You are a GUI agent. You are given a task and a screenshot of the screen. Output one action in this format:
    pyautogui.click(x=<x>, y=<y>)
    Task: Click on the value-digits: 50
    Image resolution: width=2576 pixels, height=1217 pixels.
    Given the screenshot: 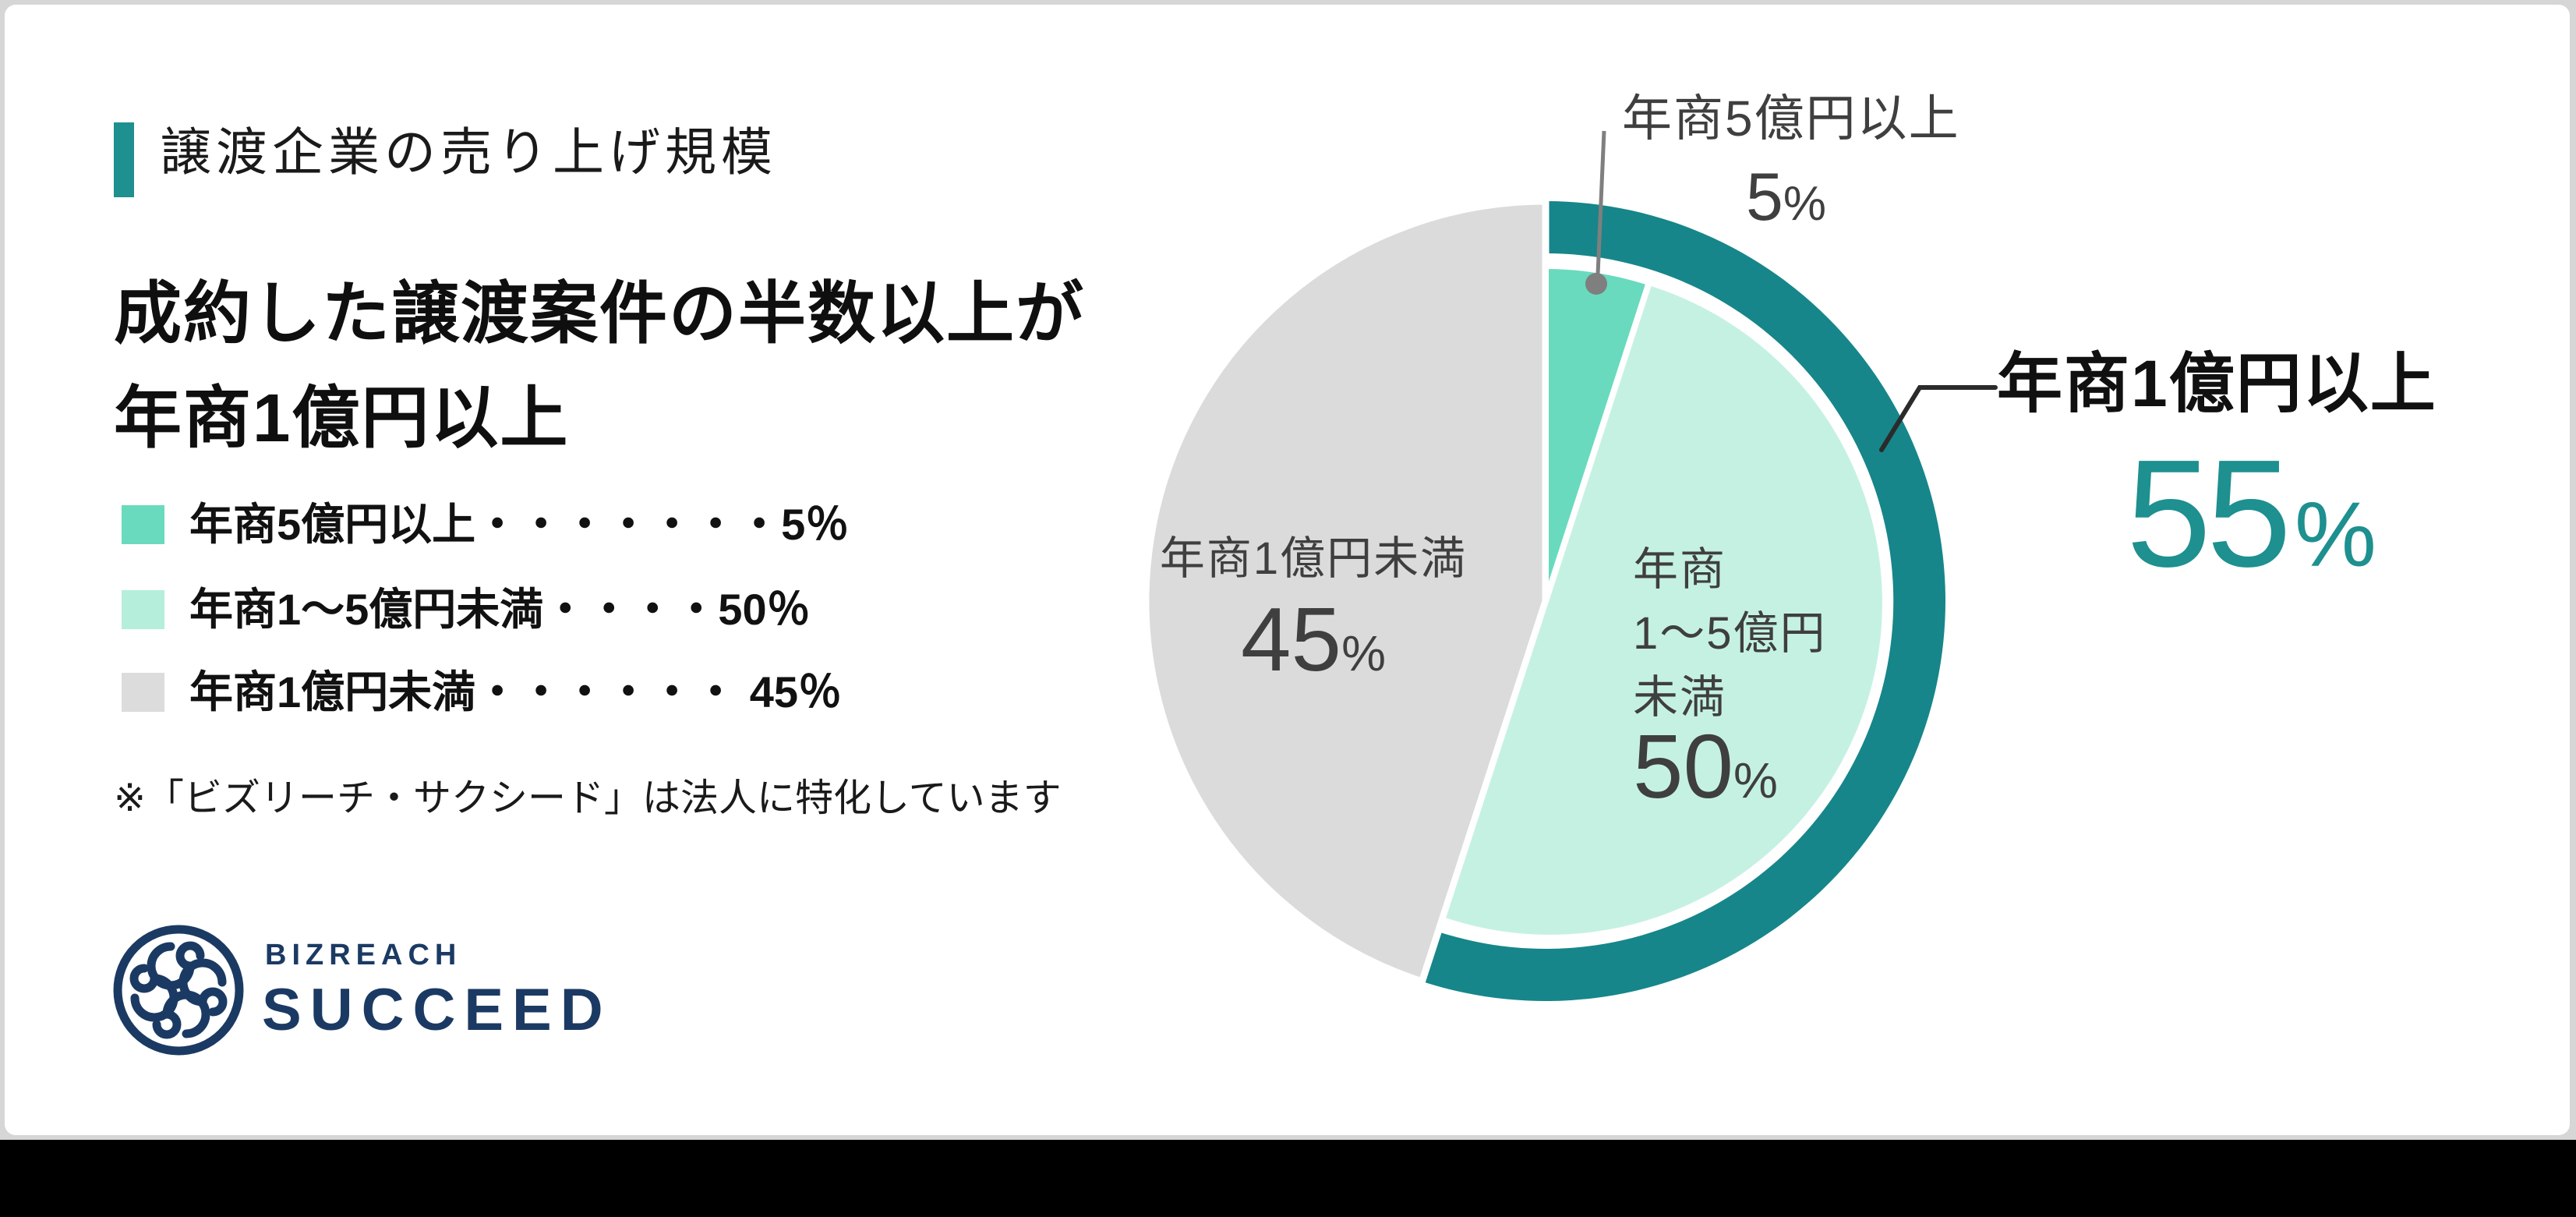 What is the action you would take?
    pyautogui.click(x=1683, y=766)
    